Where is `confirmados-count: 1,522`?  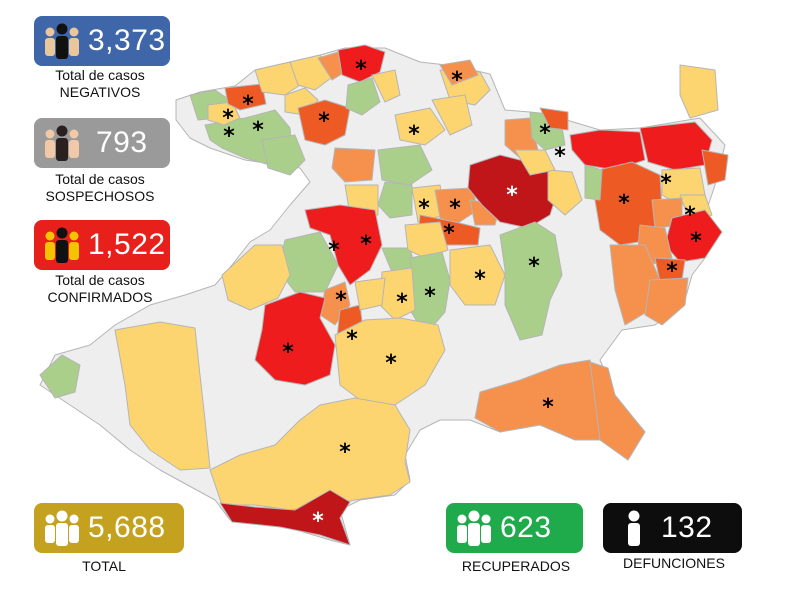 confirmados-count: 1,522 is located at coordinates (127, 244).